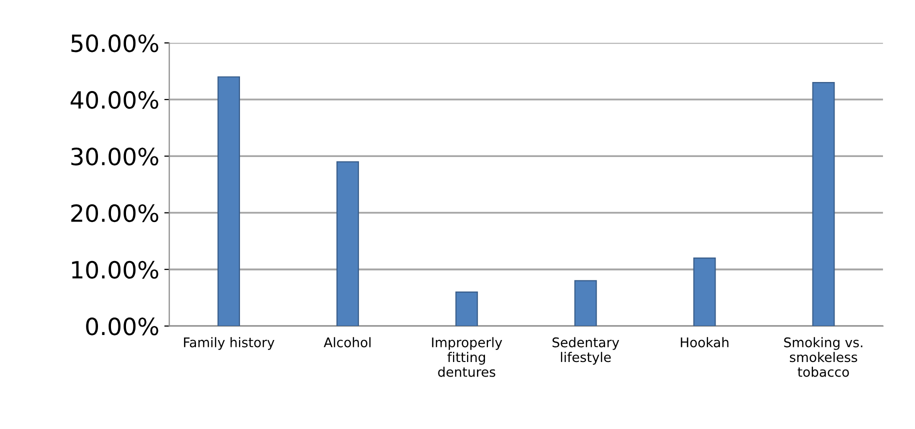 This screenshot has width=915, height=429. I want to click on x-tick-label: Hookah, so click(704, 342).